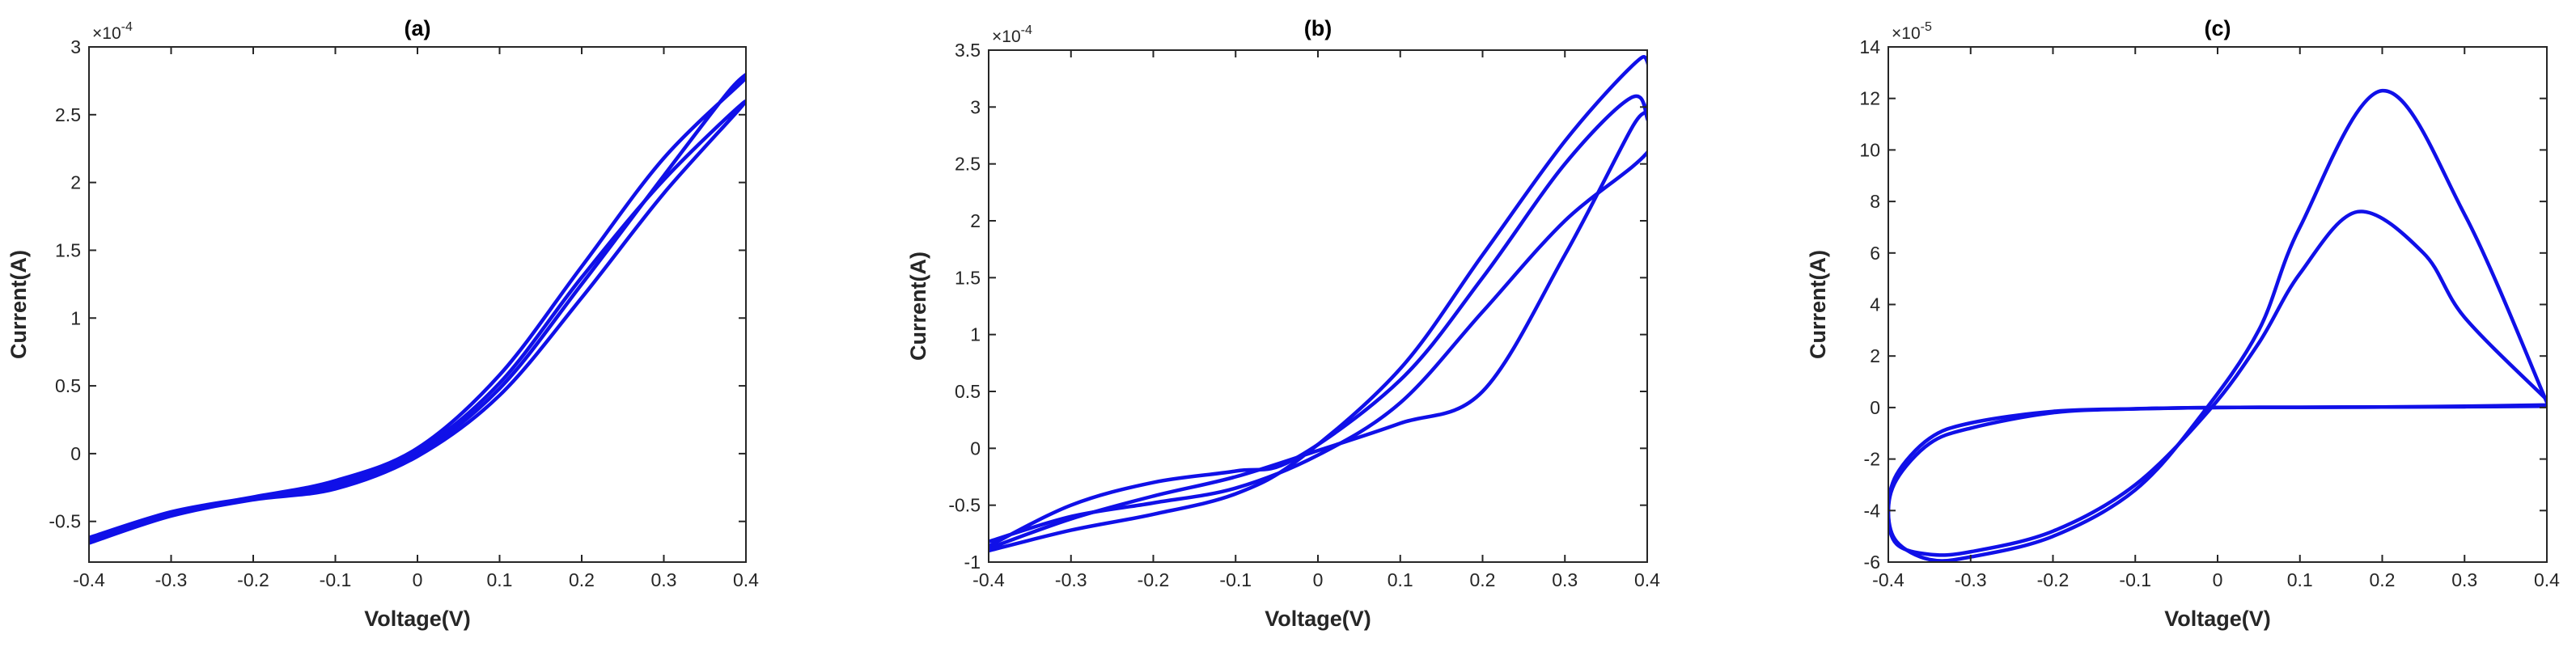  I want to click on chart-a-ytick-label: 2.5, so click(68, 114).